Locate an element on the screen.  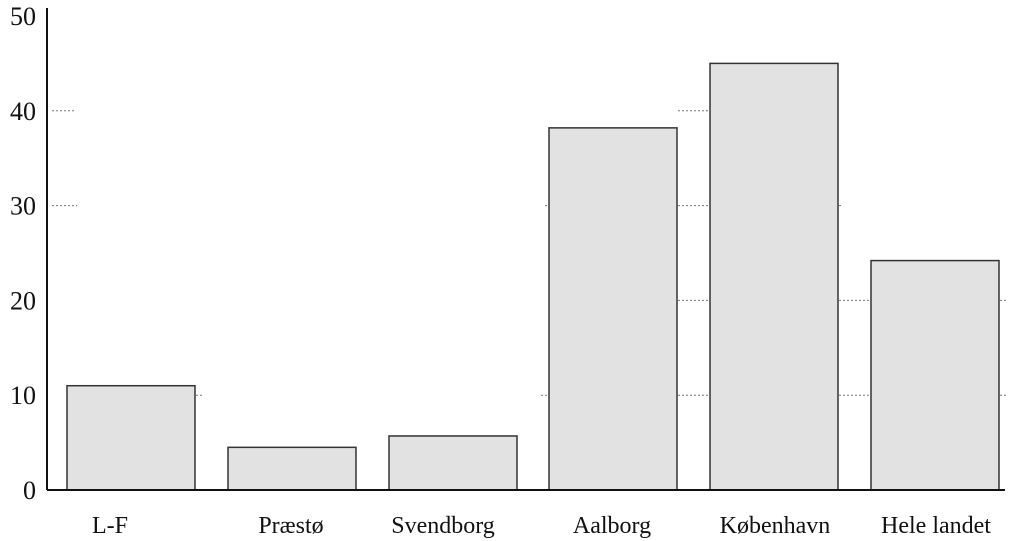
x-category-label: Præstø is located at coordinates (290, 526).